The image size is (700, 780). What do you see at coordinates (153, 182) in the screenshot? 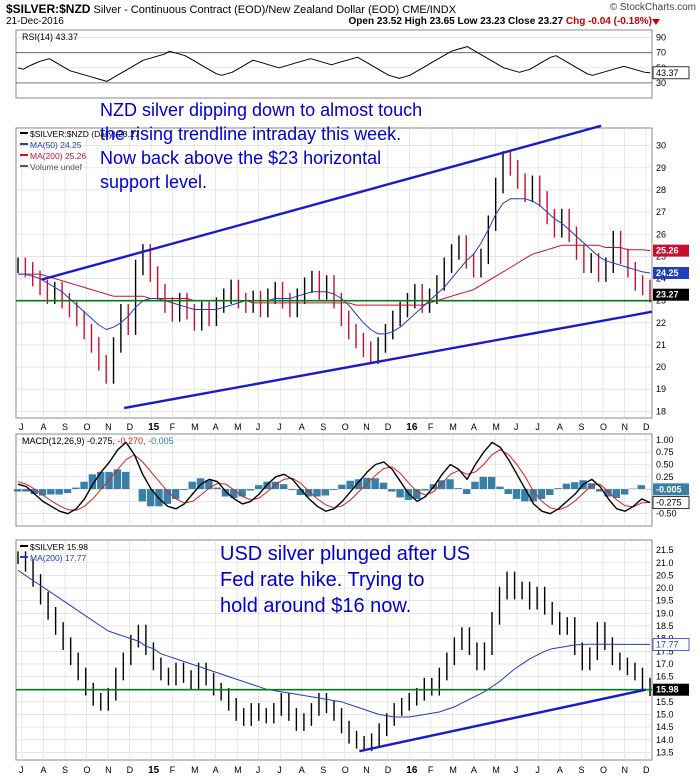
I see `nzd-annotation-text: support level.` at bounding box center [153, 182].